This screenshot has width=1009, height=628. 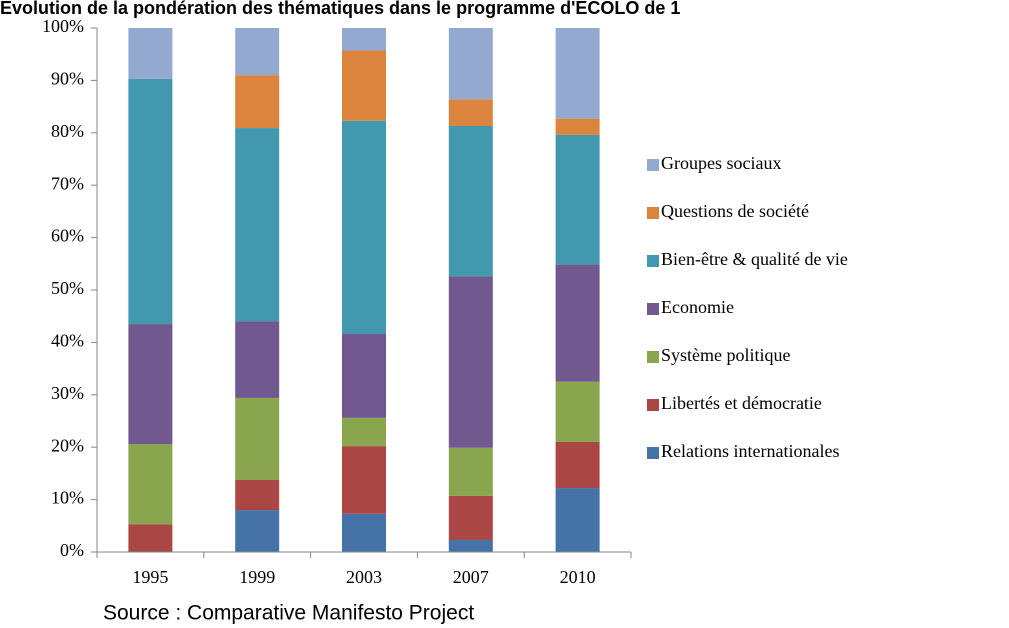 I want to click on legend-label: Groupes sociaux, so click(x=721, y=163).